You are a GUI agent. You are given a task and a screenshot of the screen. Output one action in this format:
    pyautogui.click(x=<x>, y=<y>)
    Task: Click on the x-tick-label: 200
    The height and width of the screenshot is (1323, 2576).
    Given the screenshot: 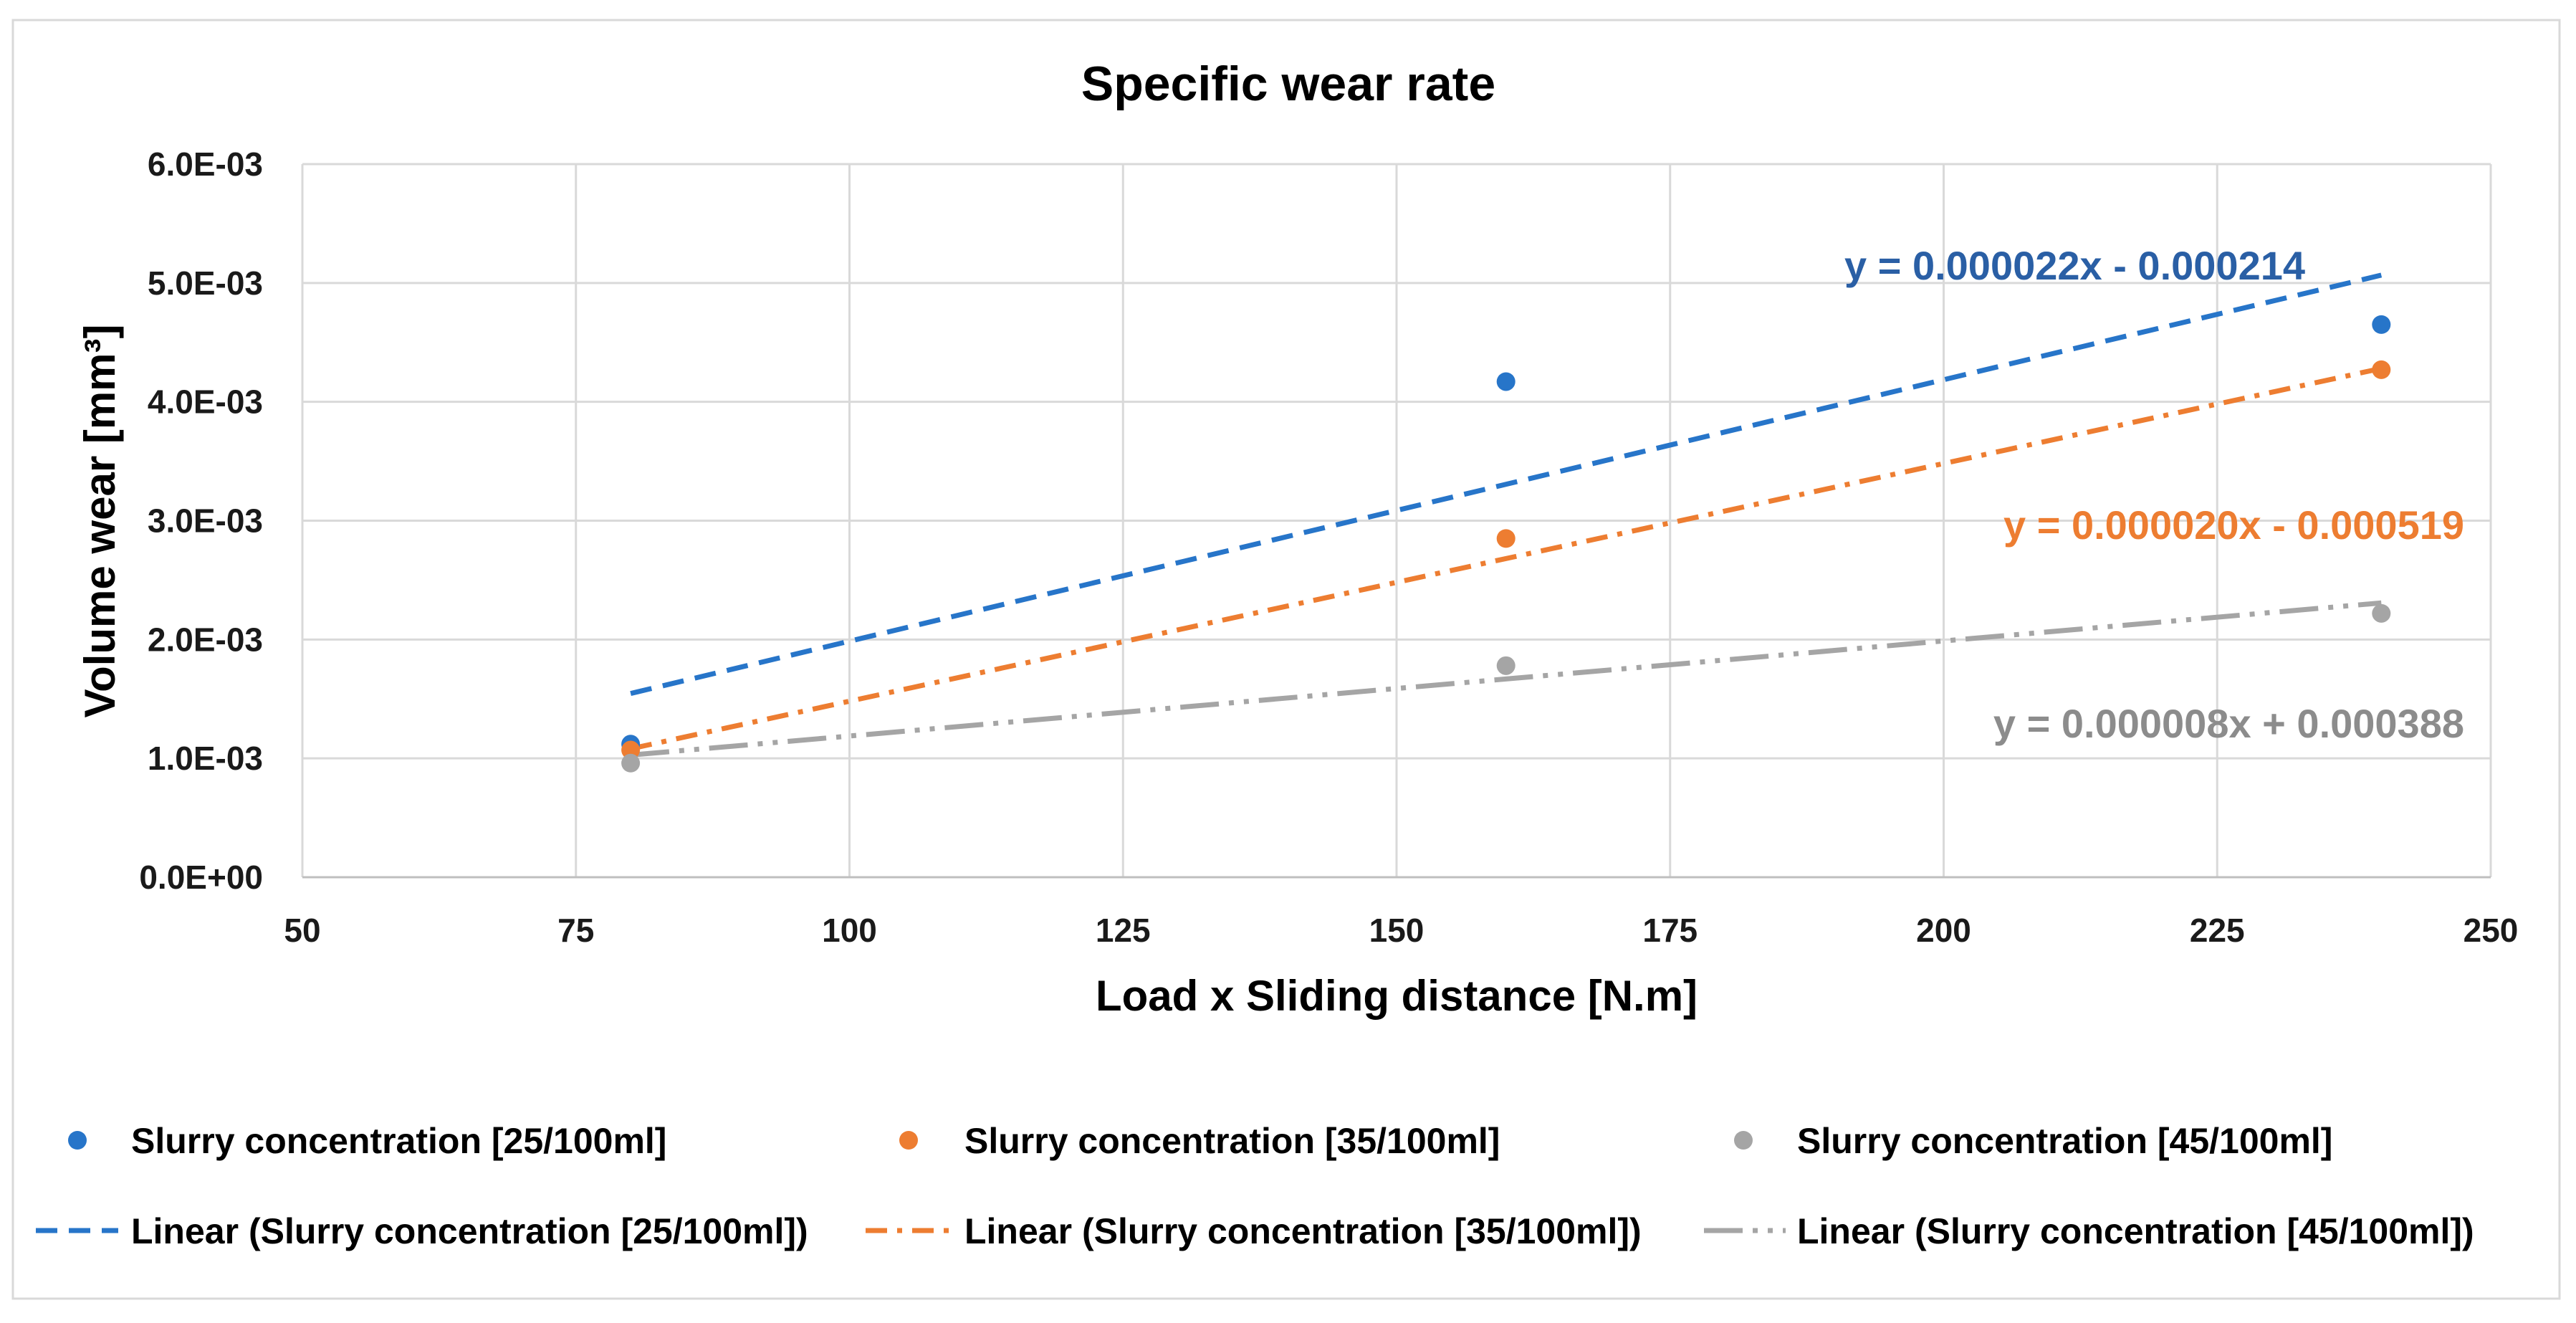 What is the action you would take?
    pyautogui.click(x=1944, y=930)
    